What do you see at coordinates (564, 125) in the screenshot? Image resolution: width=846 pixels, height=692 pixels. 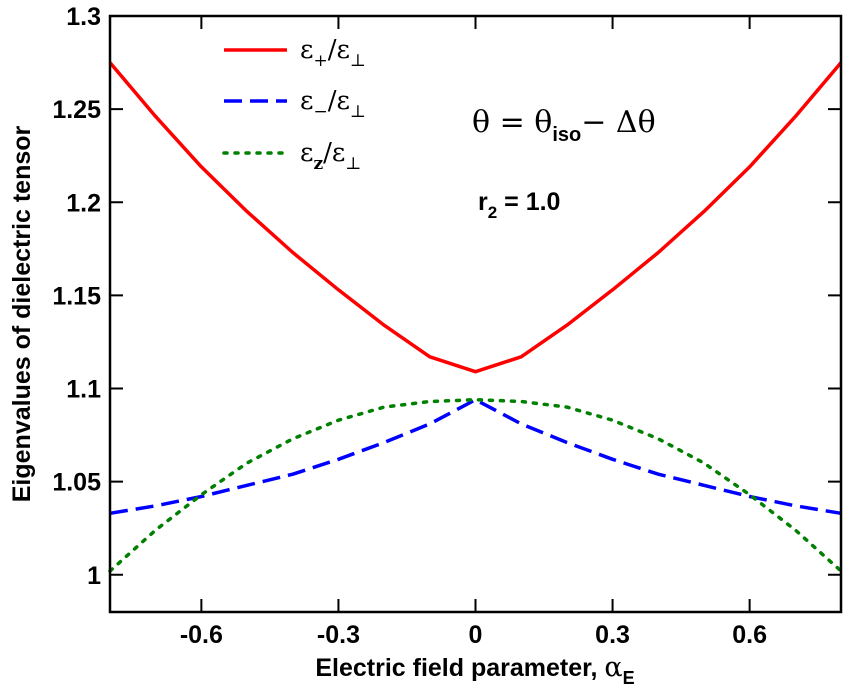 I see `theta-annotation: θ = θiso− Δθ` at bounding box center [564, 125].